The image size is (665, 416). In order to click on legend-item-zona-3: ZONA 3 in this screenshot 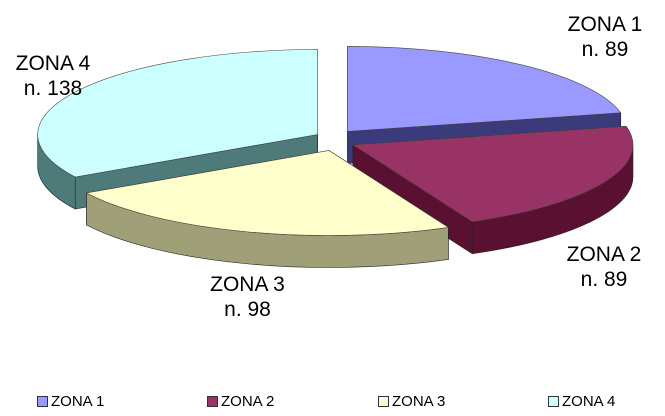, I will do `click(411, 401)`.